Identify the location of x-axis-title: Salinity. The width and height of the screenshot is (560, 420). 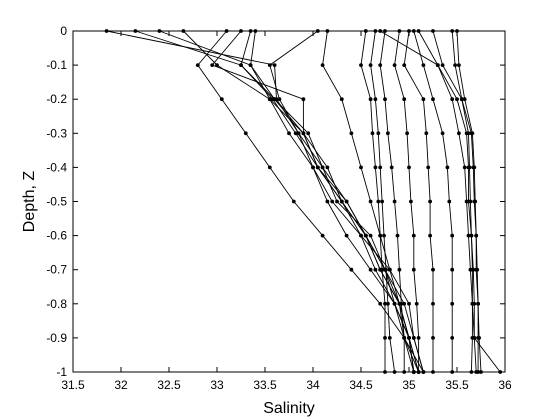
(289, 408).